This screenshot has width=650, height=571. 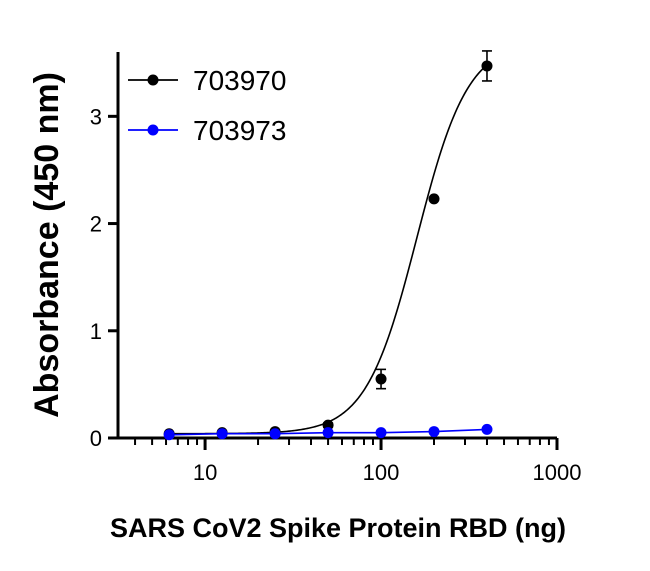 I want to click on x-axis-label: SARS CoV2 Spike Protein RBD (ng), so click(x=338, y=528).